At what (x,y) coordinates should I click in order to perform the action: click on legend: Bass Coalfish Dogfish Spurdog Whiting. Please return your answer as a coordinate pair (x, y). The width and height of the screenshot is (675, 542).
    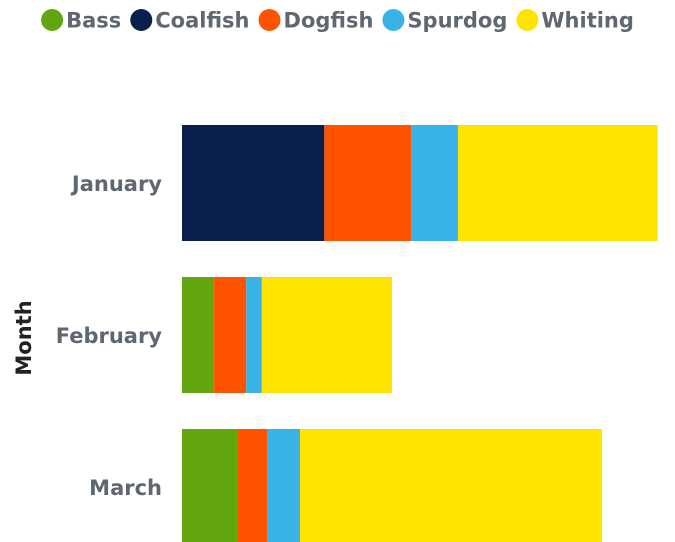
    Looking at the image, I should click on (337, 21).